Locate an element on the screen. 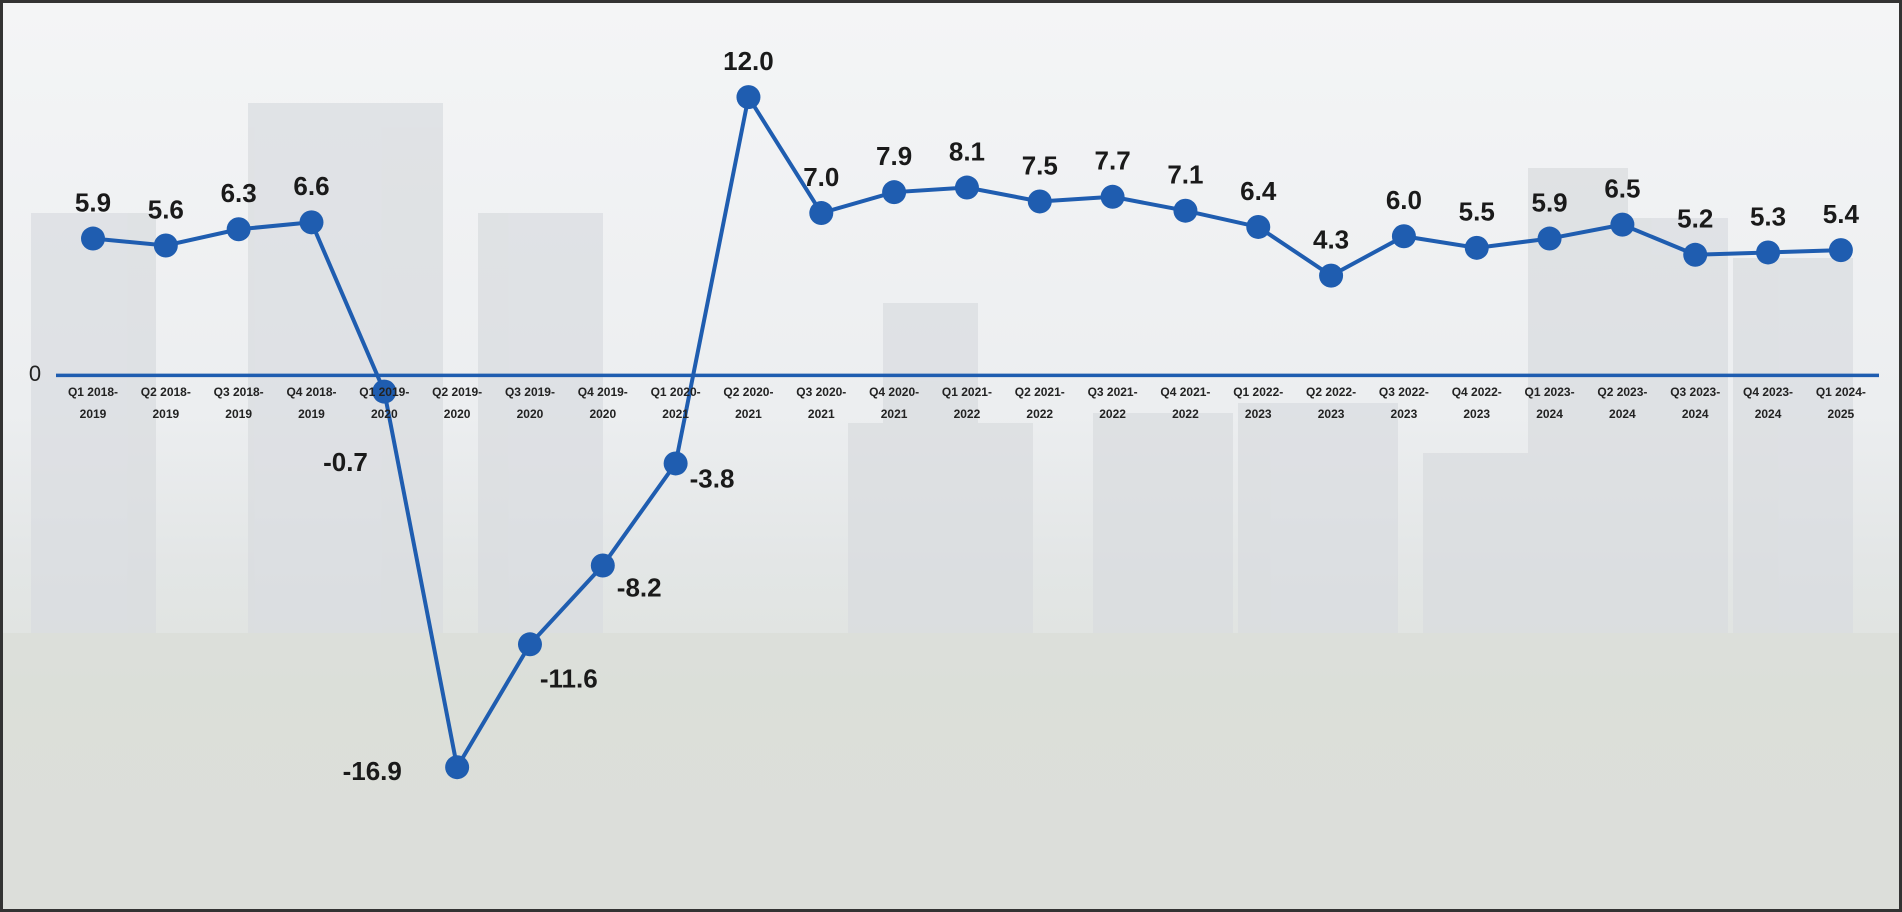  data-label: -8.2 is located at coordinates (639, 588).